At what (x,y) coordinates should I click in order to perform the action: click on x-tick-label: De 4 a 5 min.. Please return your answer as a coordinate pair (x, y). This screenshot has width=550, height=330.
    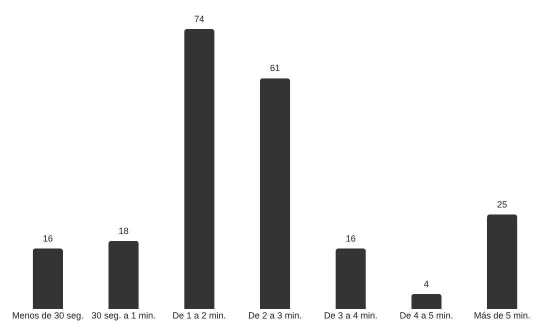
    Looking at the image, I should click on (427, 315).